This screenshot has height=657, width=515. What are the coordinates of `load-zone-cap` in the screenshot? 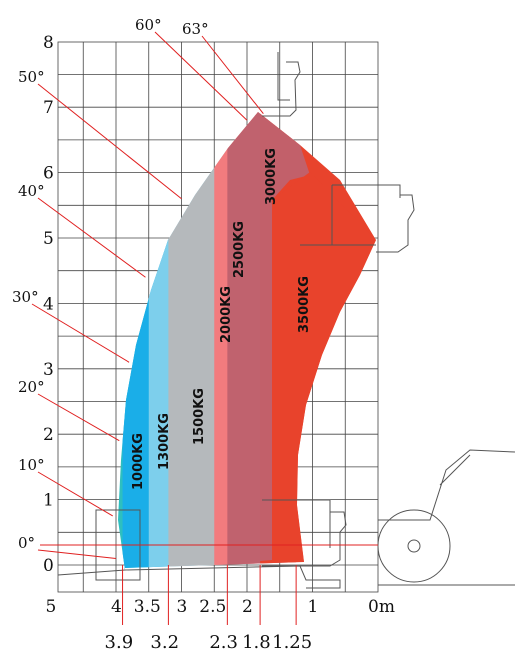 It's located at (279, 337).